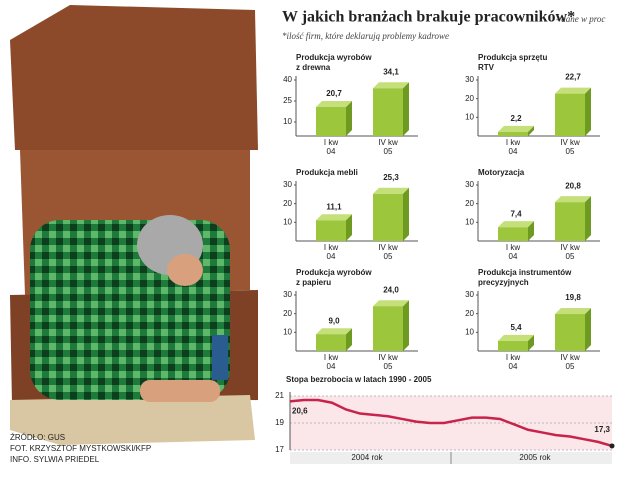 Image resolution: width=626 pixels, height=480 pixels. Describe the element at coordinates (287, 79) in the screenshot. I see `y-tick-label: 40` at that location.